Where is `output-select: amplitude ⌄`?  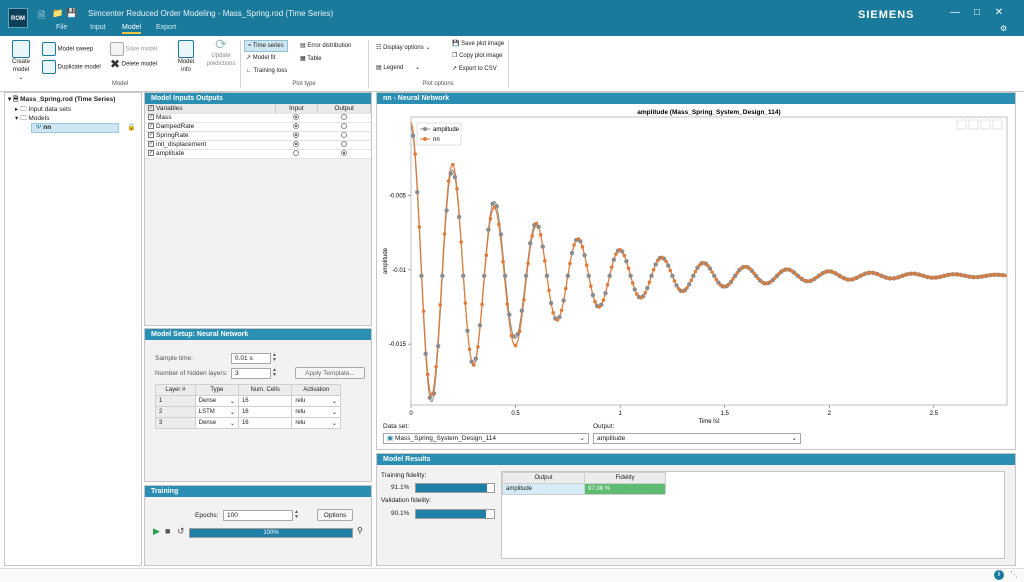 output-select: amplitude ⌄ is located at coordinates (697, 438).